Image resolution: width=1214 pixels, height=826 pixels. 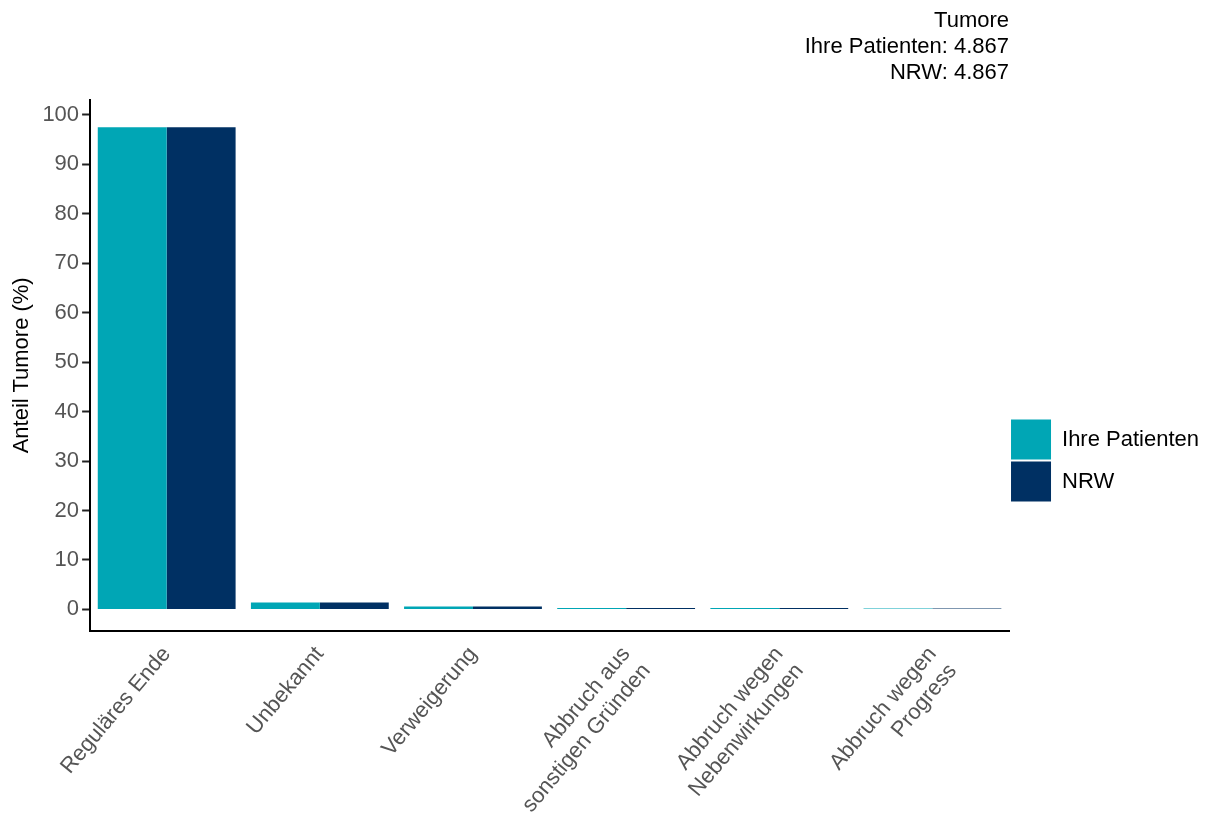 I want to click on y-tick-label: 90, so click(x=67, y=163).